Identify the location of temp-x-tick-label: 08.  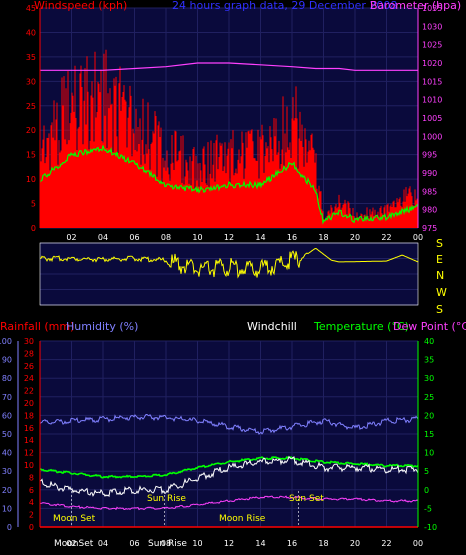
(166, 543).